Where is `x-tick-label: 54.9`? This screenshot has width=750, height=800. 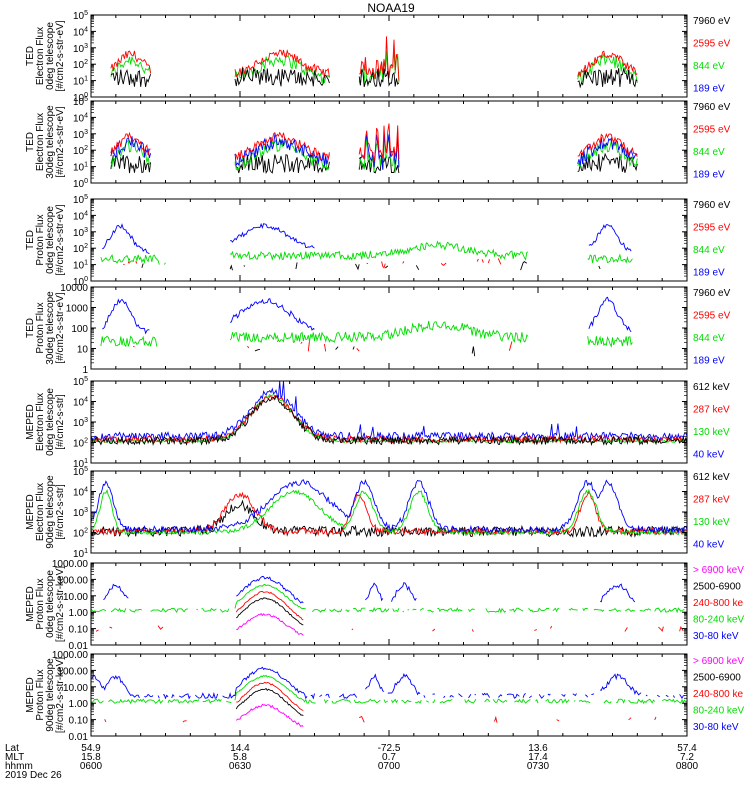
x-tick-label: 54.9 is located at coordinates (91, 748).